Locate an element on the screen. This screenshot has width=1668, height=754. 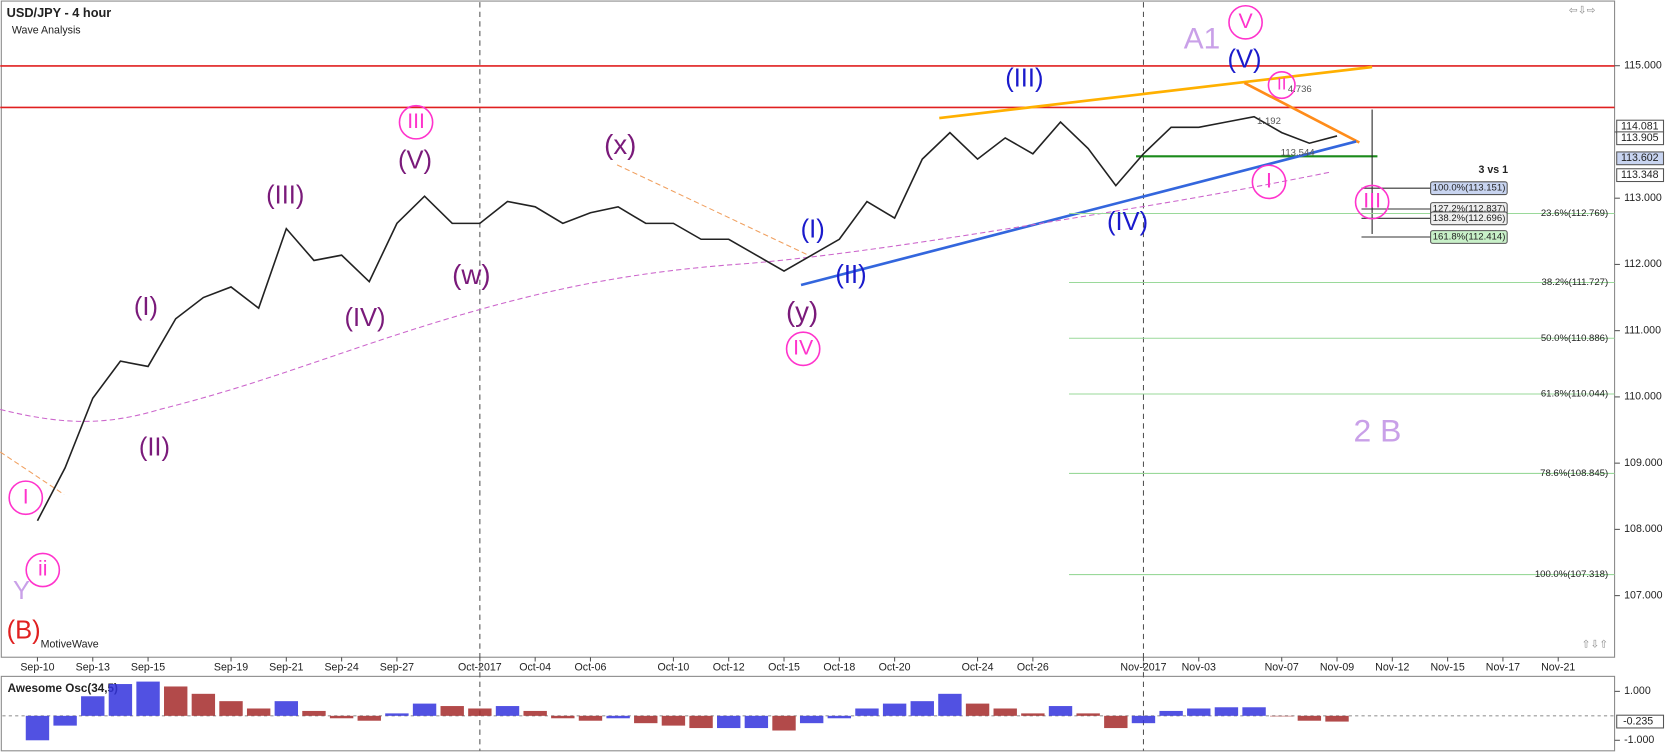
x-tick-label: Nov-15 is located at coordinates (1447, 668).